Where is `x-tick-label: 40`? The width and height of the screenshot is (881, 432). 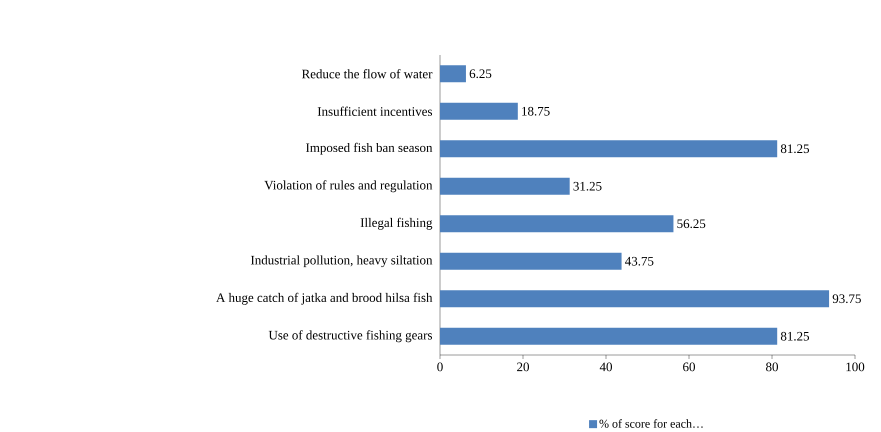 x-tick-label: 40 is located at coordinates (606, 367).